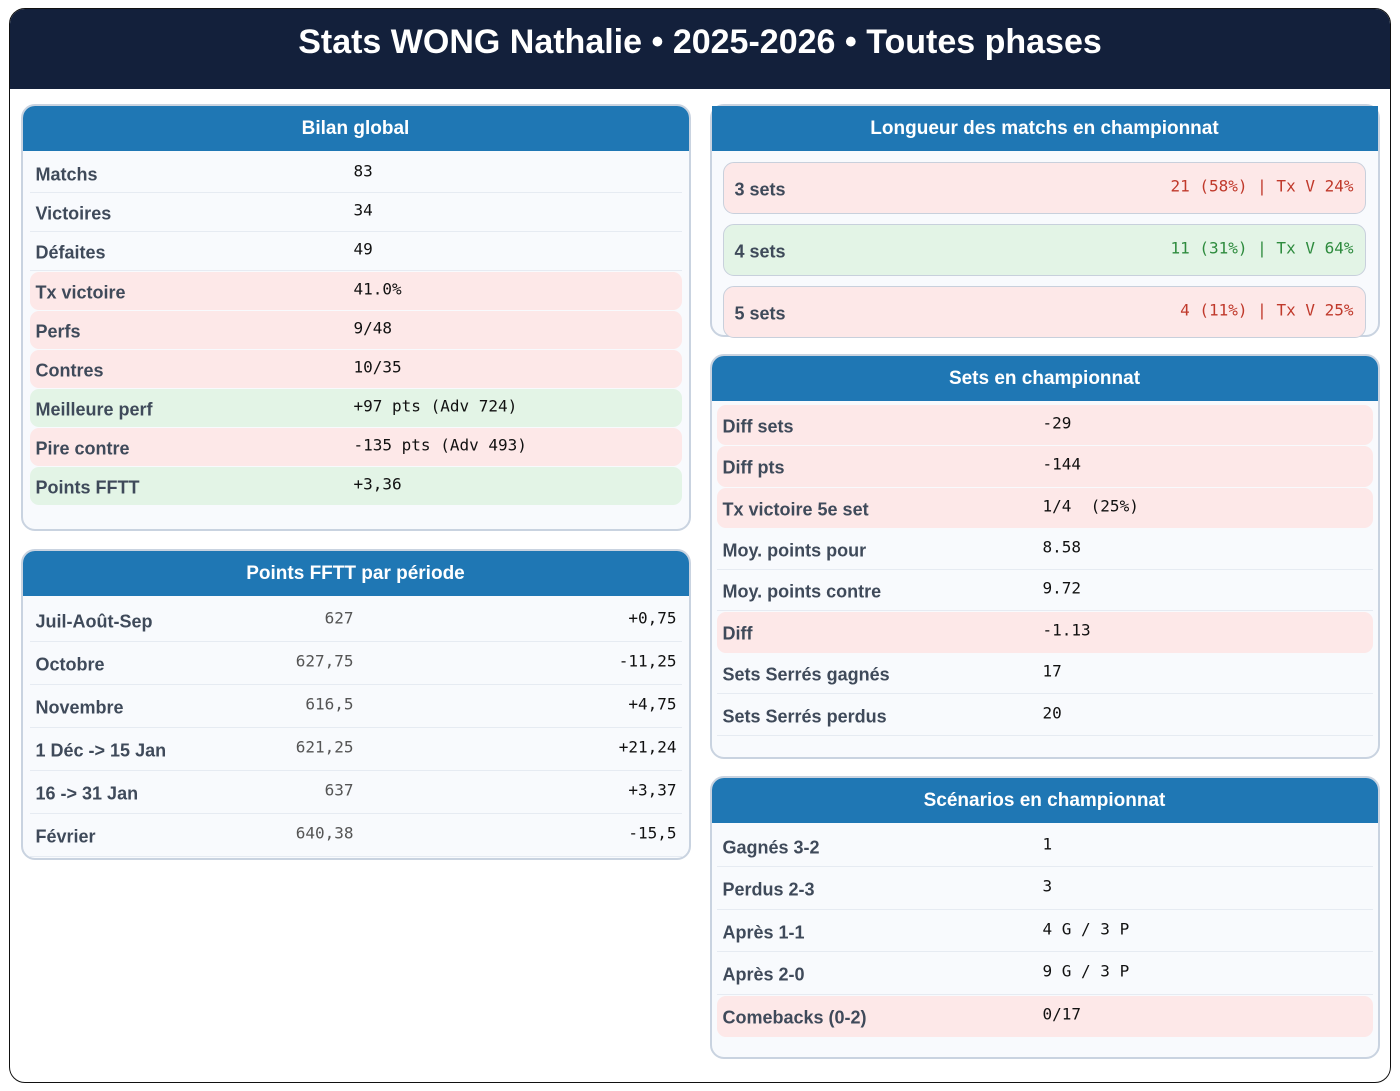  Describe the element at coordinates (339, 618) in the screenshot. I see `period-points: 627` at that location.